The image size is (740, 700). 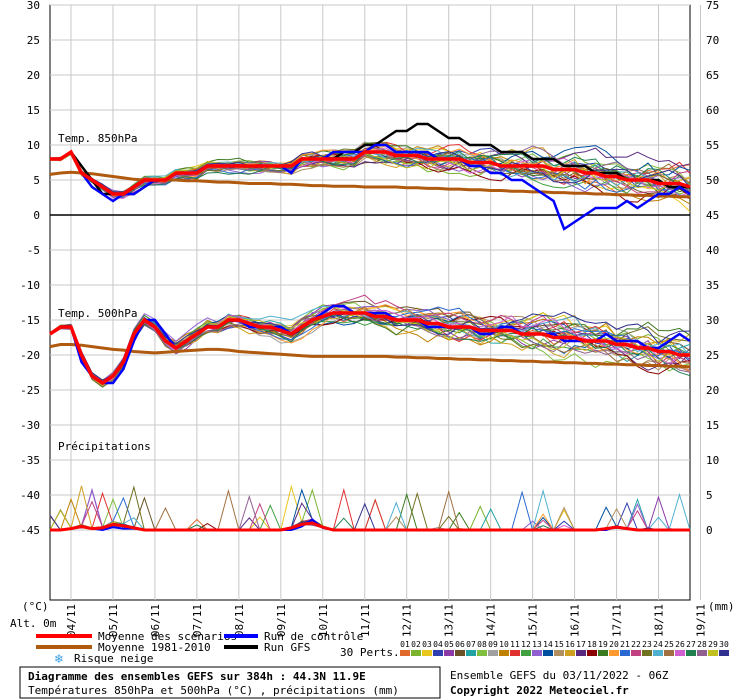 I want to click on climatology-t500-line, so click(x=370, y=356).